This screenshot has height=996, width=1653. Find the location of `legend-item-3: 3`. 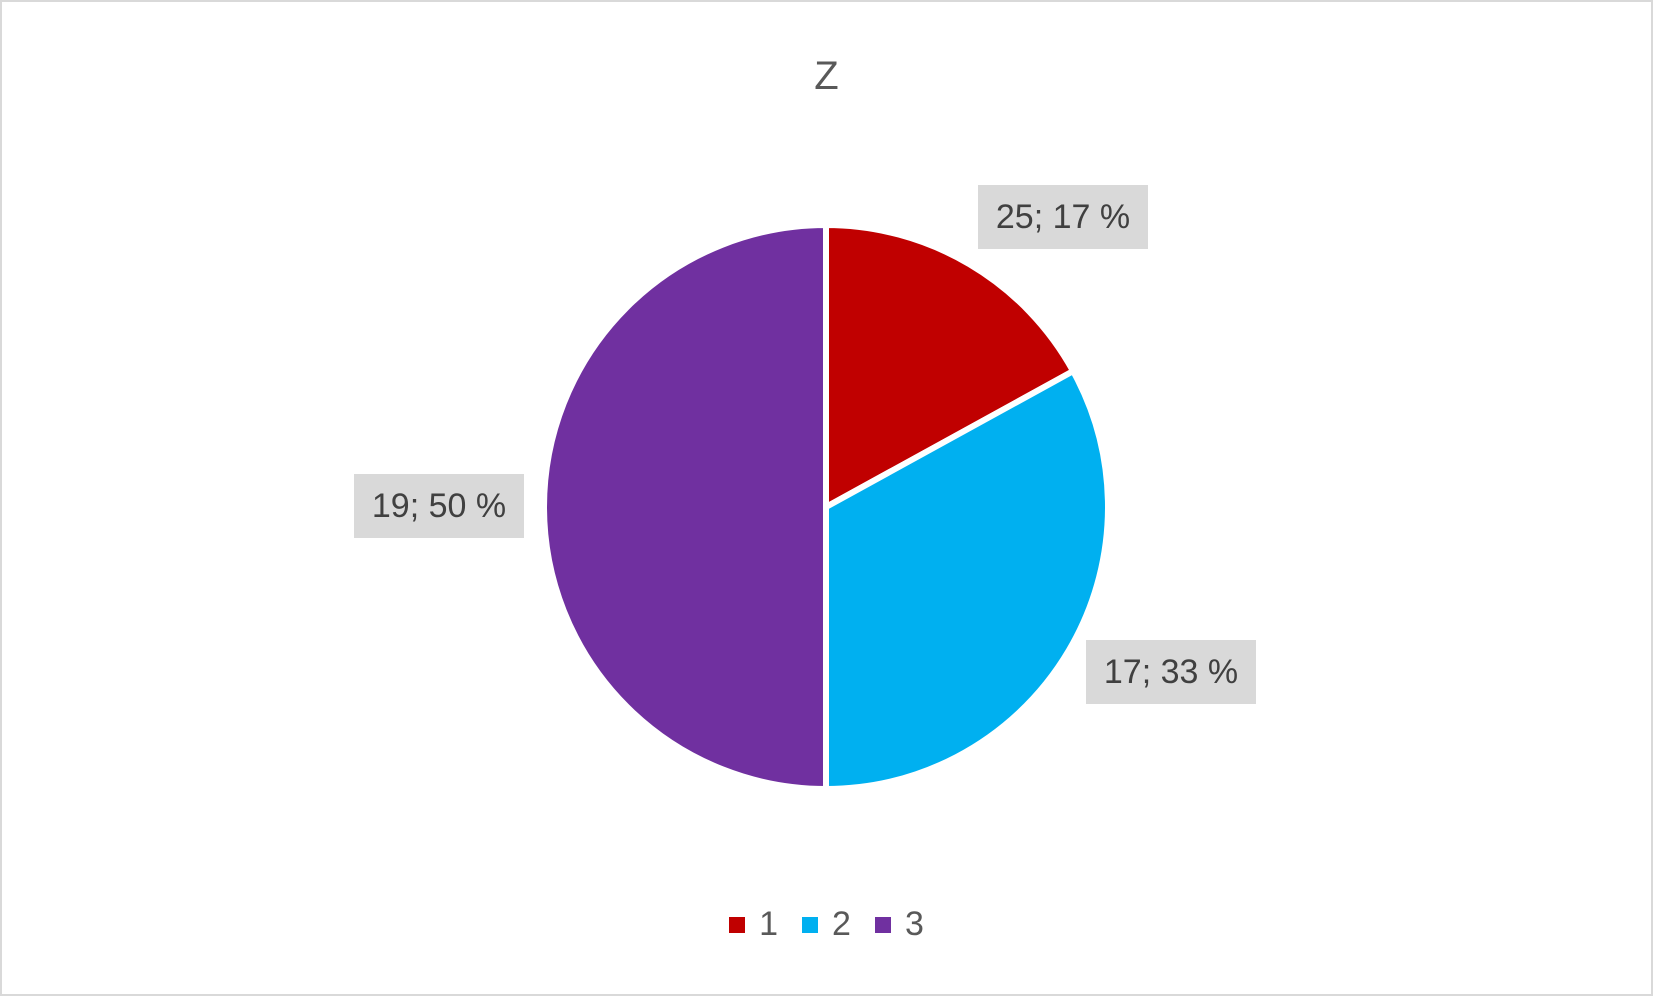

legend-item-3: 3 is located at coordinates (899, 924).